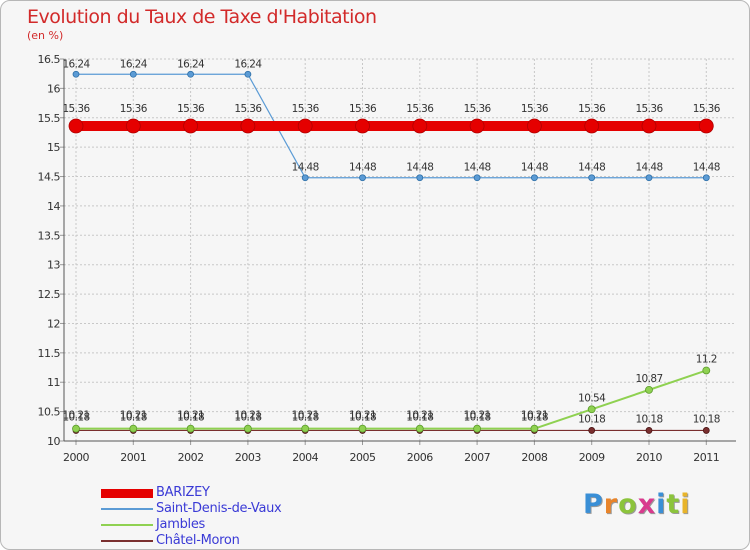 This screenshot has height=550, width=750. I want to click on legend-label-barizey: BARIZEY, so click(183, 492).